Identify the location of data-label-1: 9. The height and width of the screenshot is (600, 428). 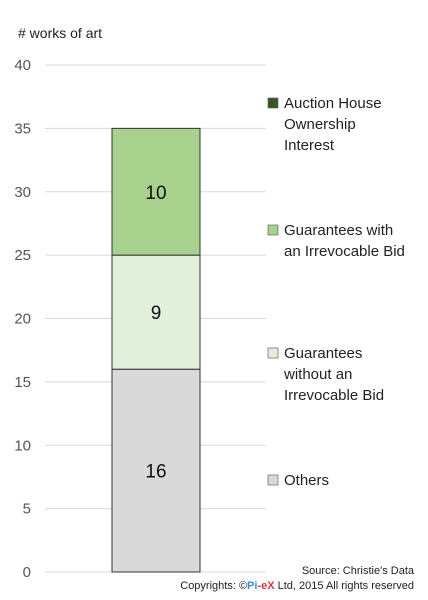
(156, 313).